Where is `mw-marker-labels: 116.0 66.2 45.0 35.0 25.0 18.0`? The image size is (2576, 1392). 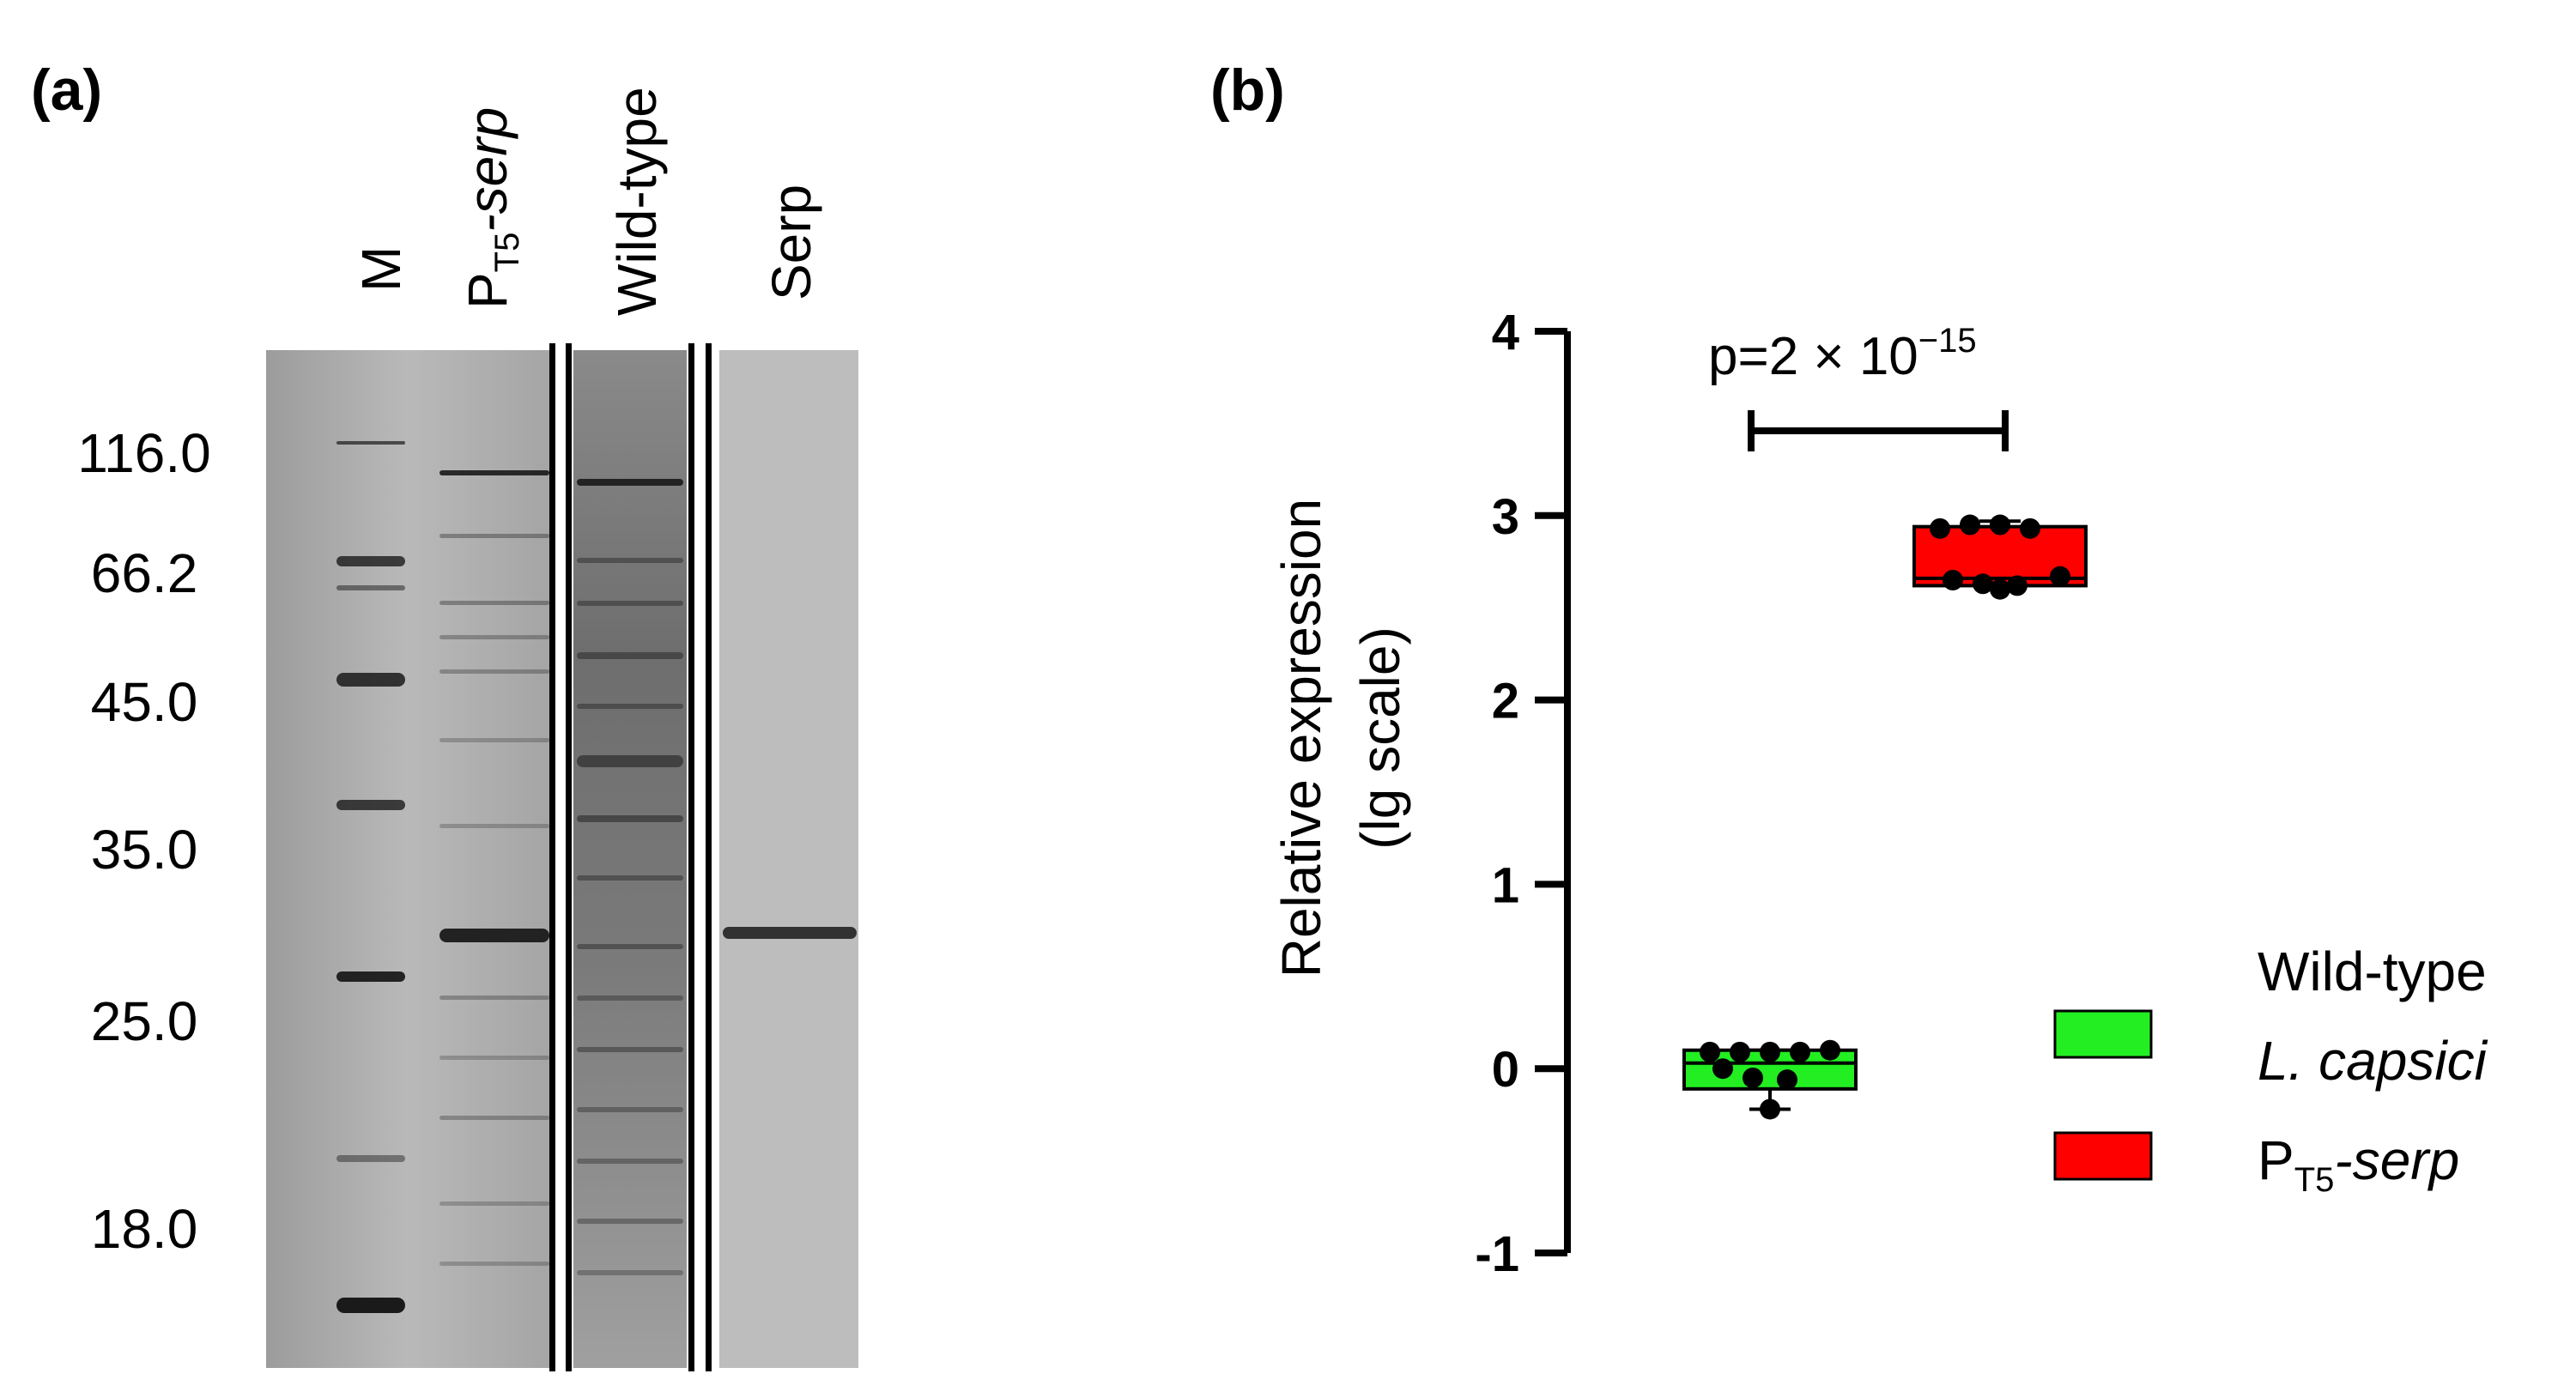
mw-marker-labels: 116.0 66.2 45.0 35.0 25.0 18.0 is located at coordinates (143, 841).